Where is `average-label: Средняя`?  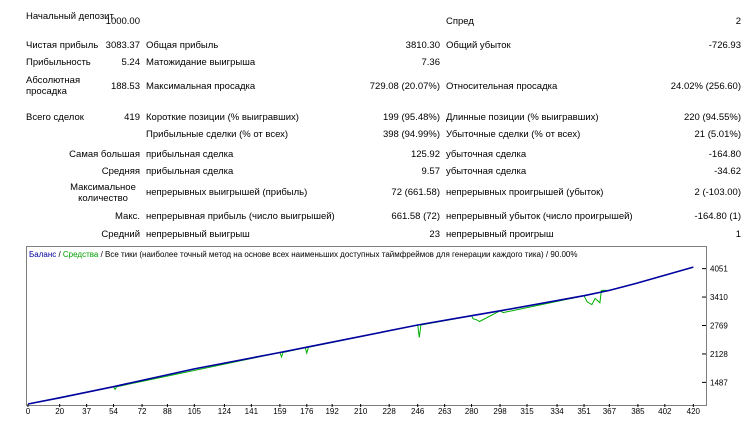
average-label: Средняя is located at coordinates (120, 171).